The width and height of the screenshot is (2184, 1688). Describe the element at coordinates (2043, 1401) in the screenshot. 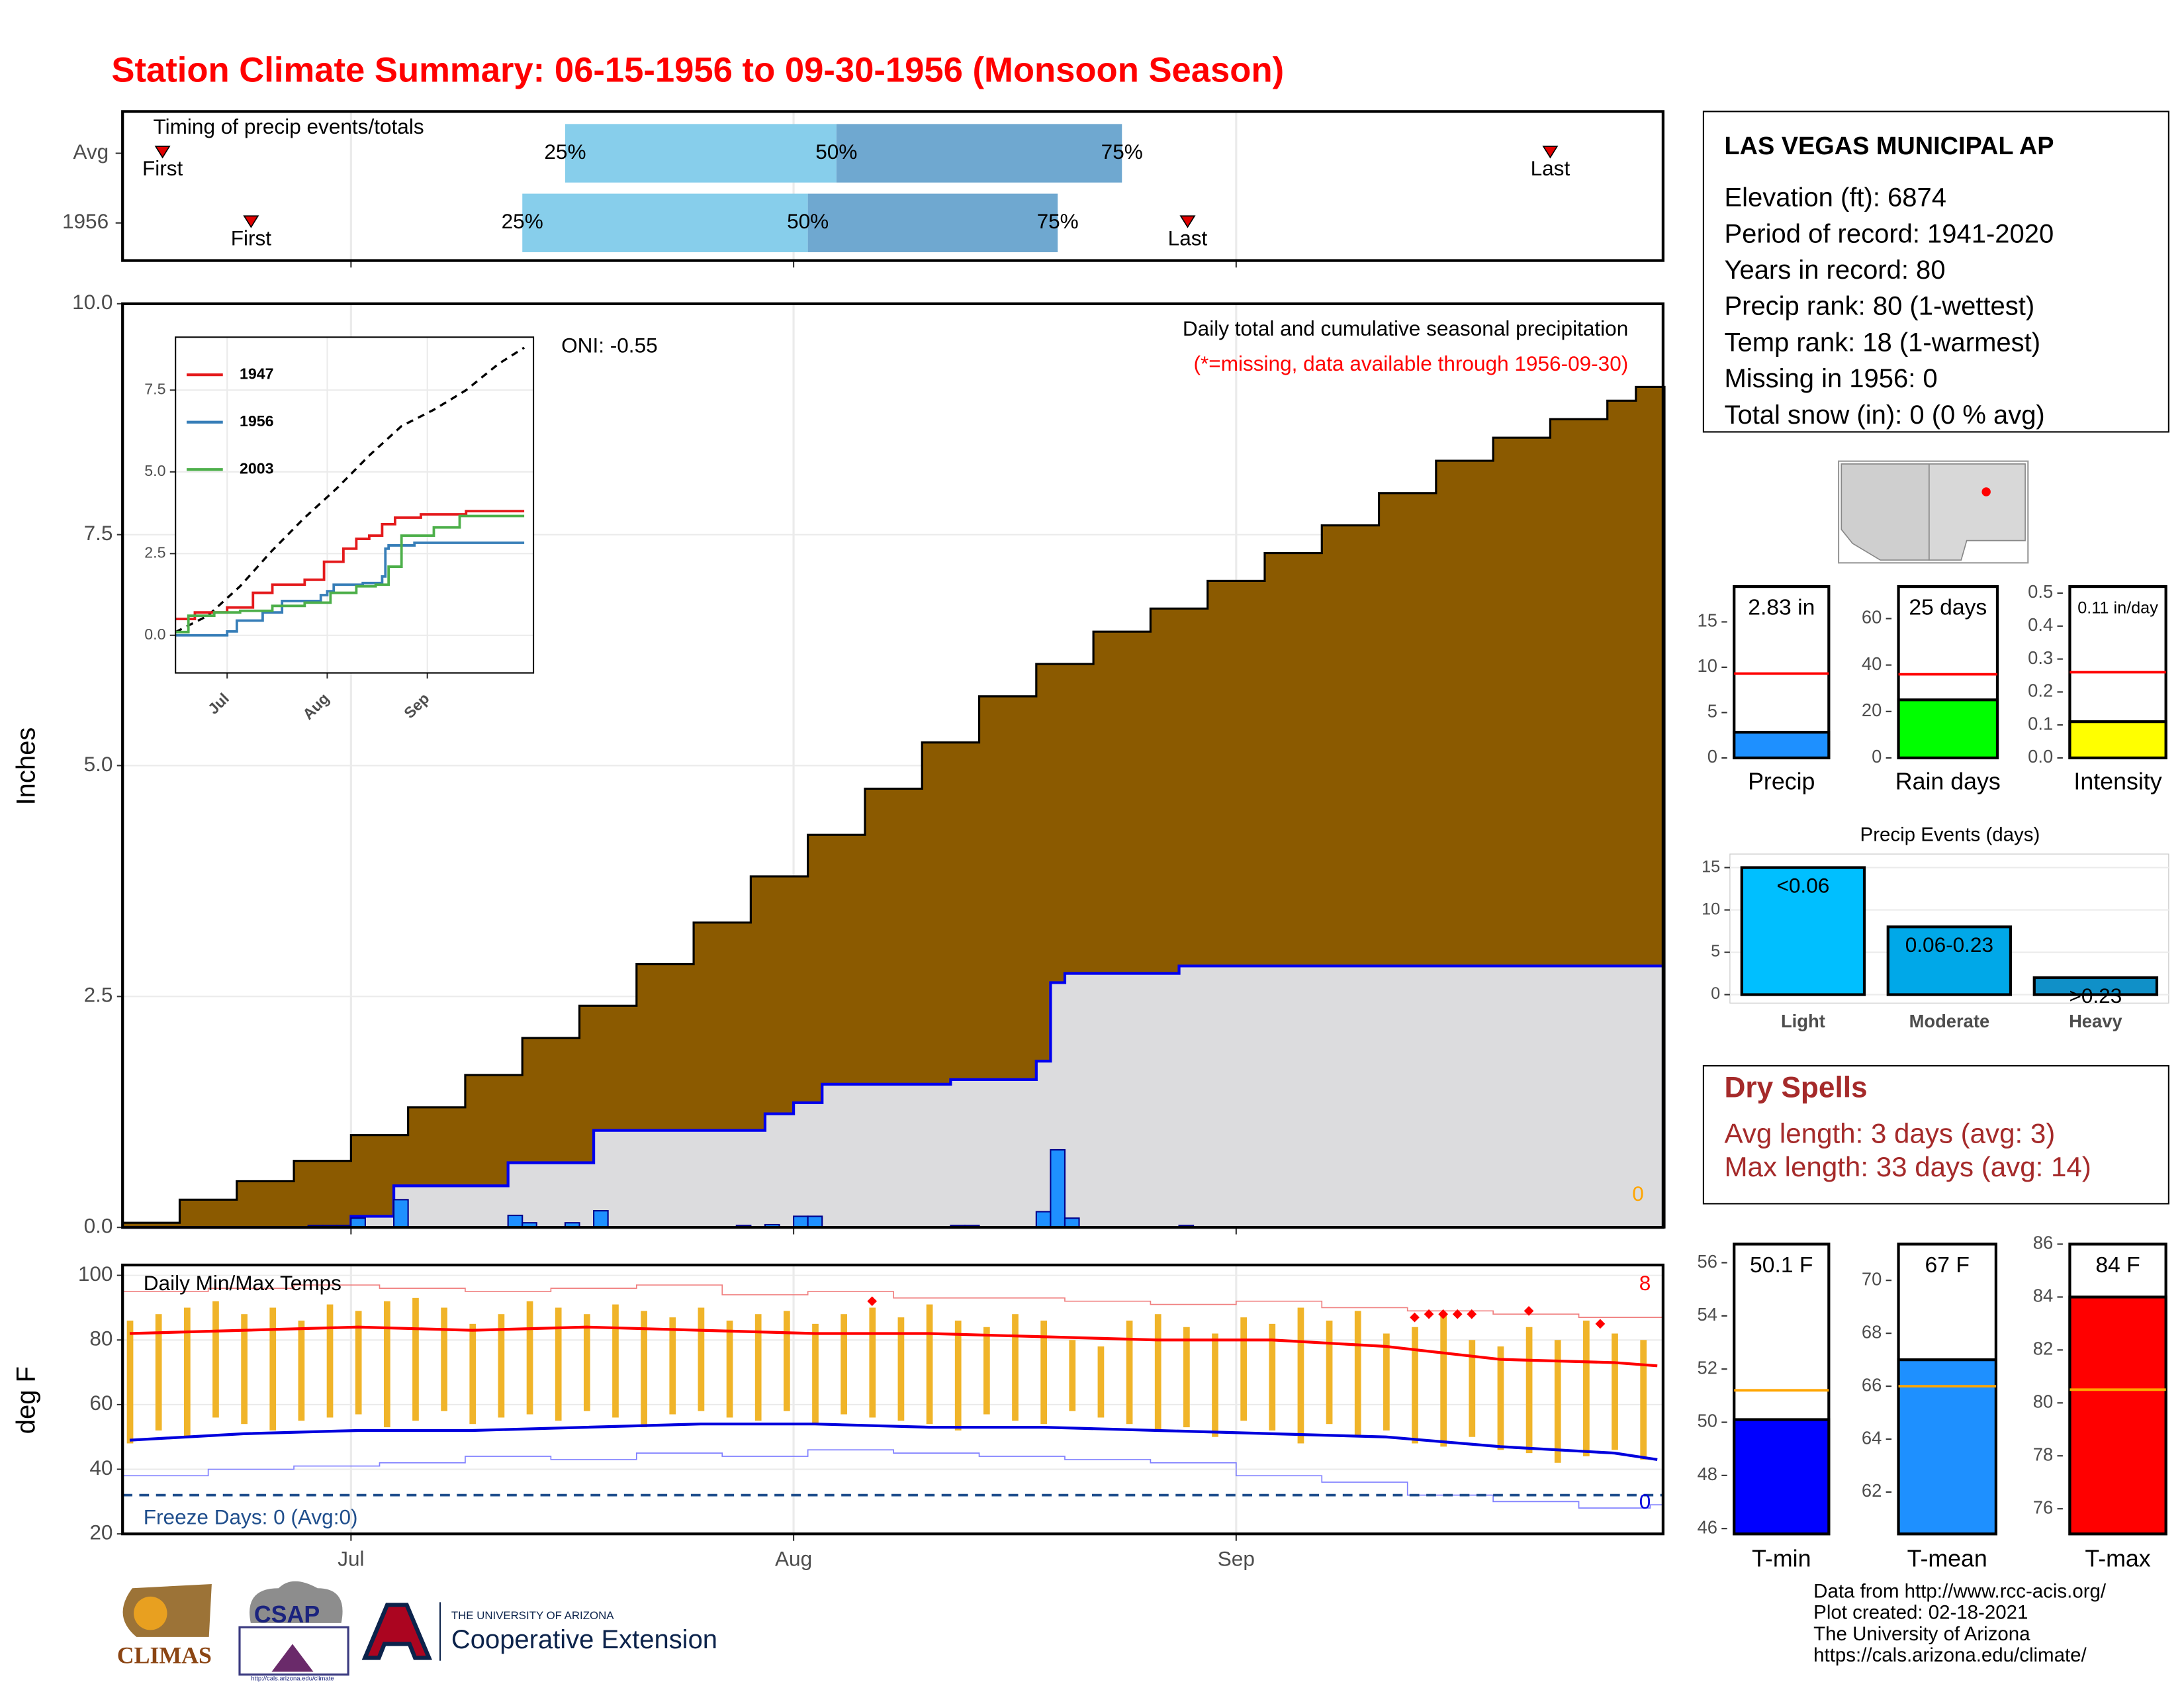

I see `y-tick-label: 80` at that location.